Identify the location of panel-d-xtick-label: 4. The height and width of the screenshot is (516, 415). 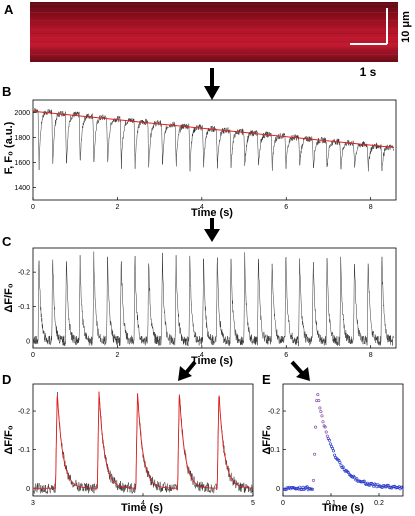
(143, 503).